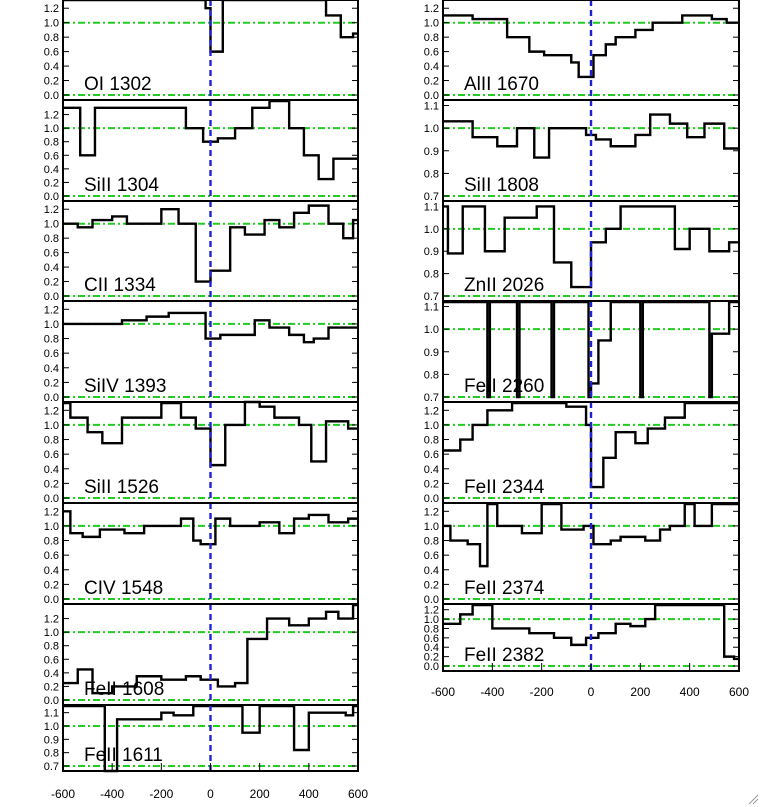 The width and height of the screenshot is (761, 807). I want to click on spectrum-panel: 0.0 0.20.4 0.60.8 1.01.2 SiII 1304, so click(201, 151).